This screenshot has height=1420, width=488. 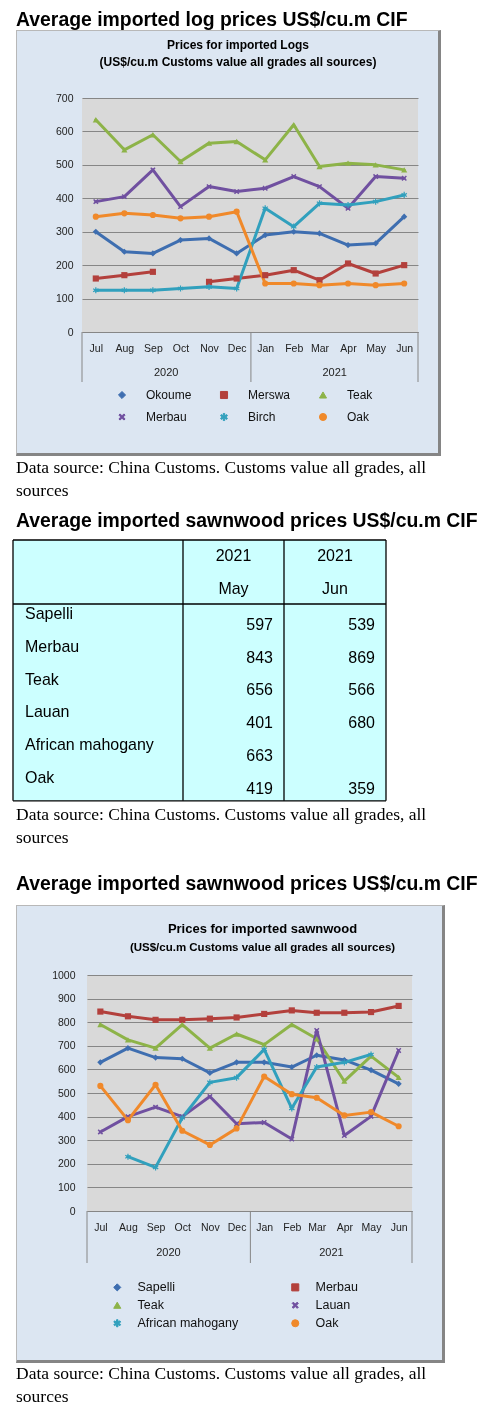 What do you see at coordinates (260, 755) in the screenshot?
I see `data-label: 663` at bounding box center [260, 755].